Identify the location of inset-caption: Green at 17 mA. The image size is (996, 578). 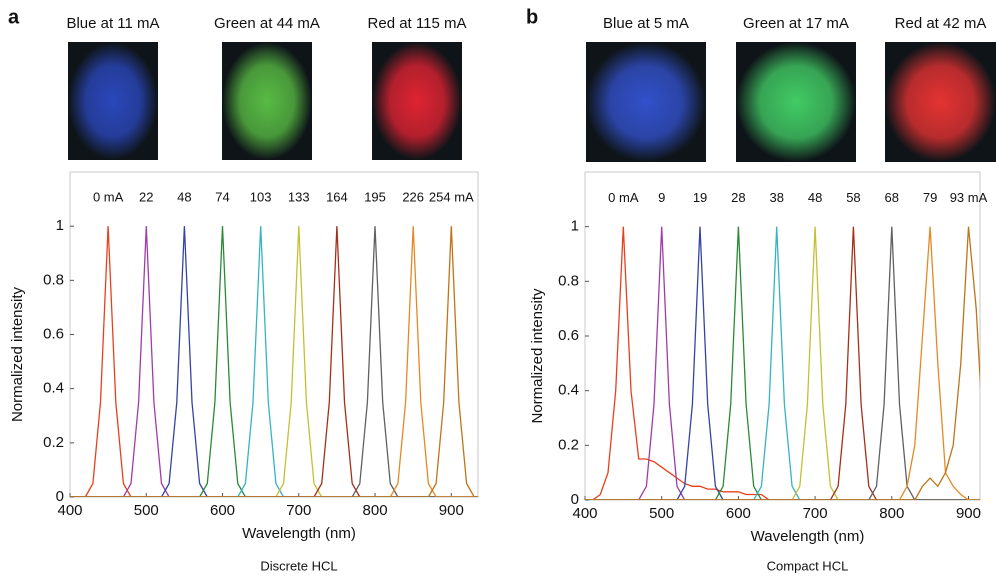
(796, 23).